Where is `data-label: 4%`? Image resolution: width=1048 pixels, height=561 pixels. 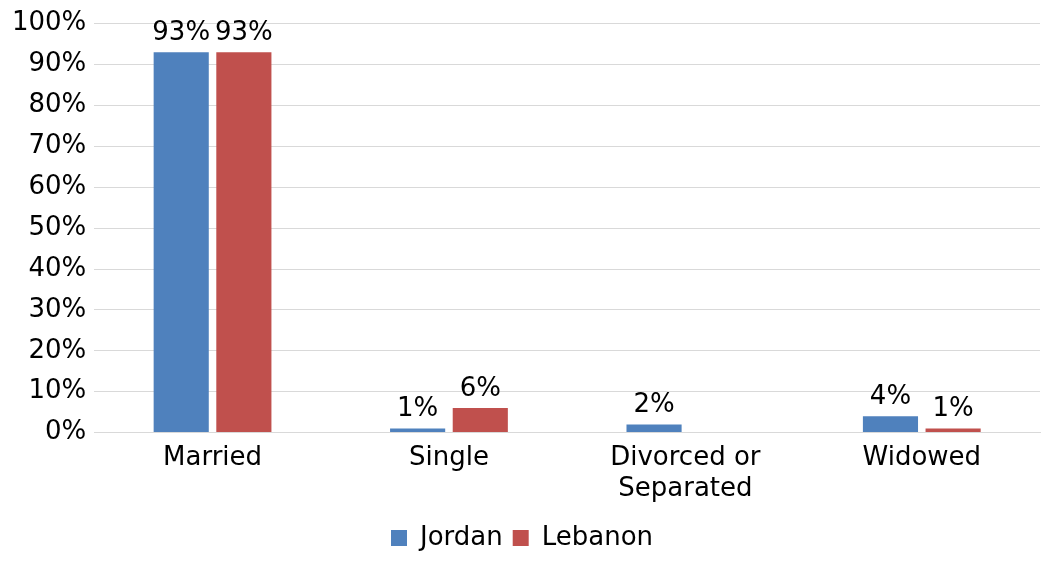
data-label: 4% is located at coordinates (890, 394).